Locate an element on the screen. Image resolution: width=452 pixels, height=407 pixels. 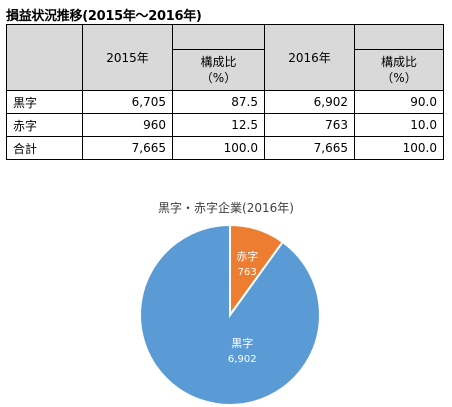
table-row-total: 合計 7,665 100.0 7,665 100.0 is located at coordinates (225, 148).